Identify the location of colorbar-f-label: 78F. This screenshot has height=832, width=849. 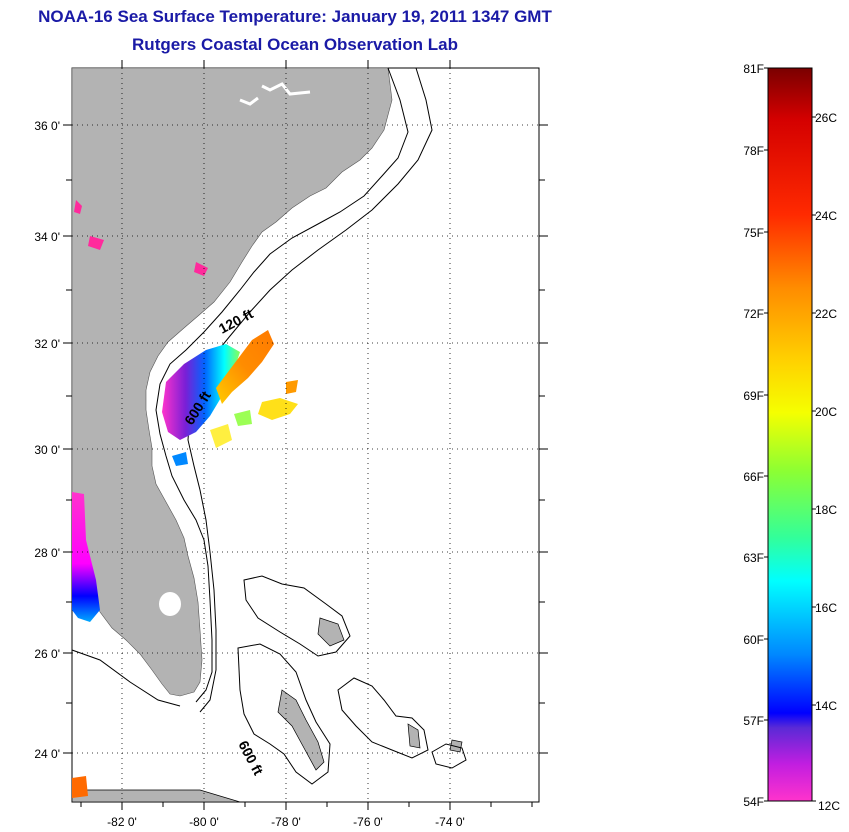
(753, 151).